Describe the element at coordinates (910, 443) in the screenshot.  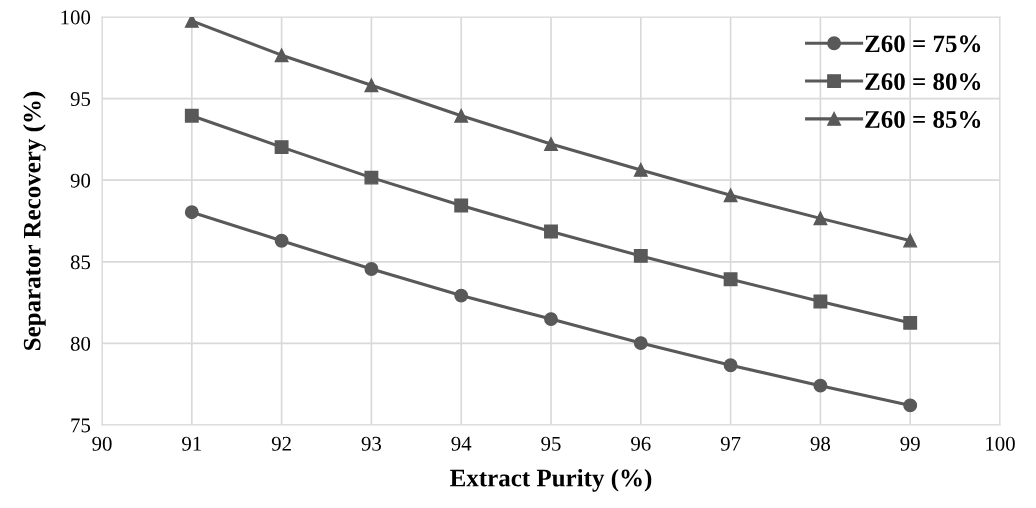
I see `x-tick-label: 99` at that location.